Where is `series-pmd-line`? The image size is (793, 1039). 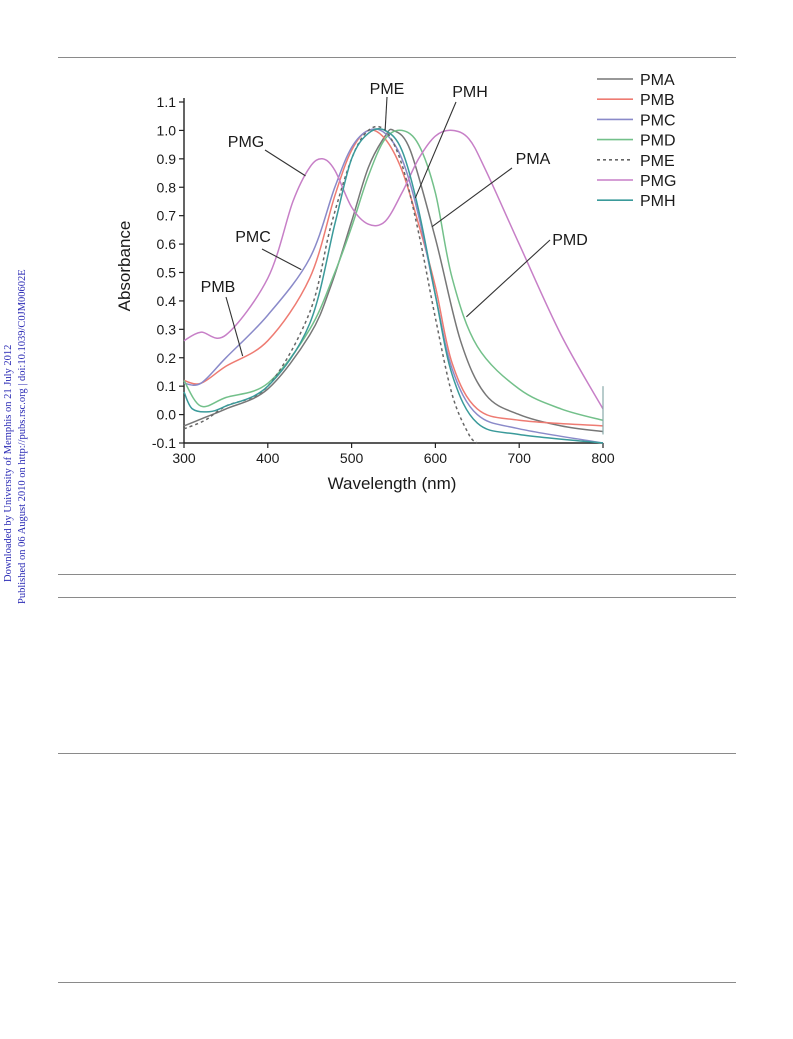
series-pmd-line is located at coordinates (393, 275).